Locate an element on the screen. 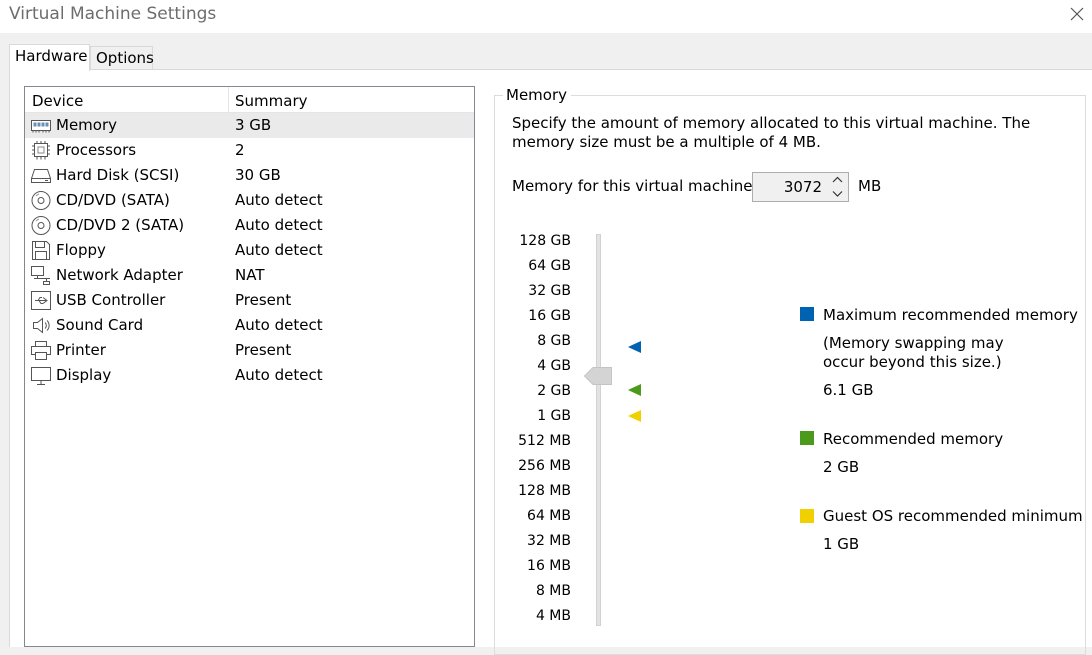 The height and width of the screenshot is (655, 1092). arrow-down-icon is located at coordinates (837, 194).